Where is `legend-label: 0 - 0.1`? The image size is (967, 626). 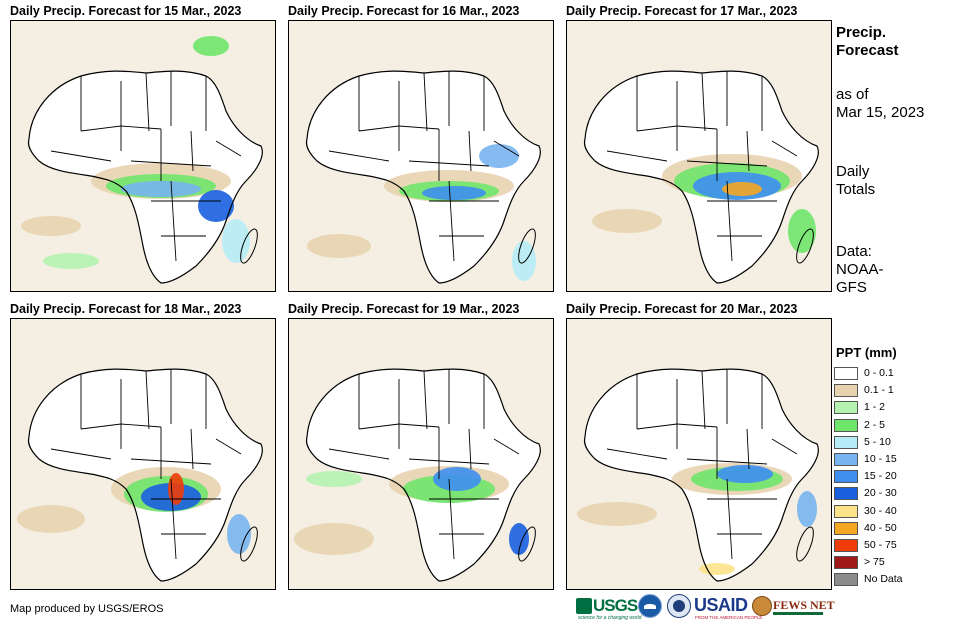
legend-label: 0 - 0.1 is located at coordinates (879, 373).